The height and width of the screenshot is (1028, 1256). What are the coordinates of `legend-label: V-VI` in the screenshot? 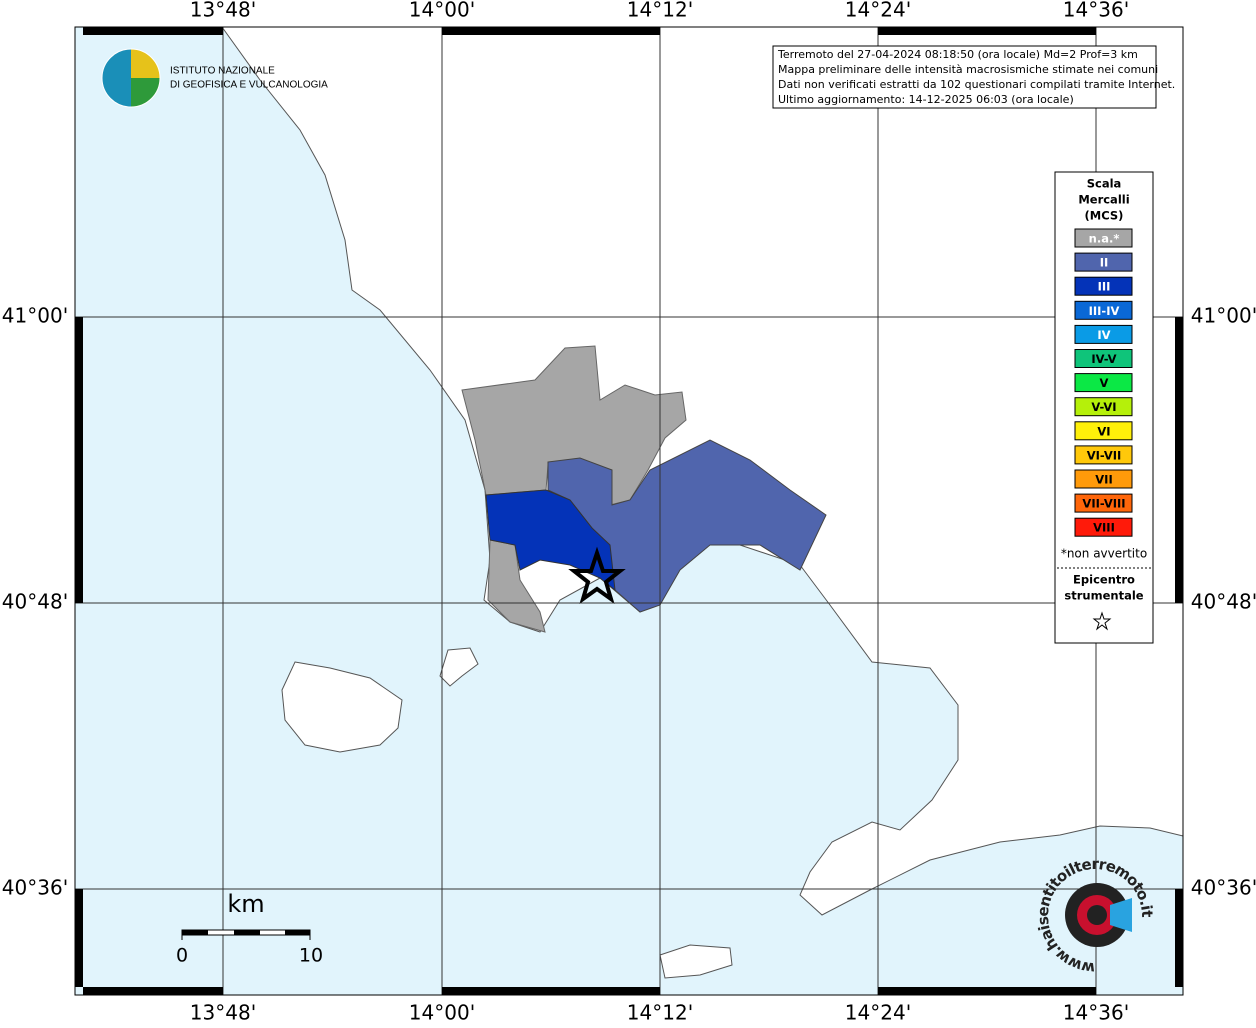 It's located at (1103, 407).